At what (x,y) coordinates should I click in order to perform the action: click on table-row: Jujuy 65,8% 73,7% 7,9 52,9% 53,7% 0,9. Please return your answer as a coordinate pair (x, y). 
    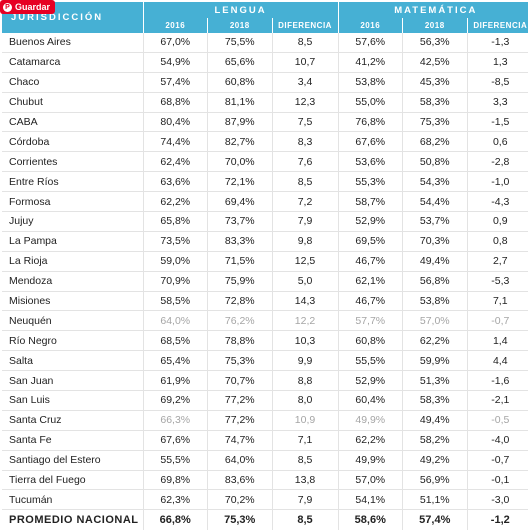
    Looking at the image, I should click on (265, 221).